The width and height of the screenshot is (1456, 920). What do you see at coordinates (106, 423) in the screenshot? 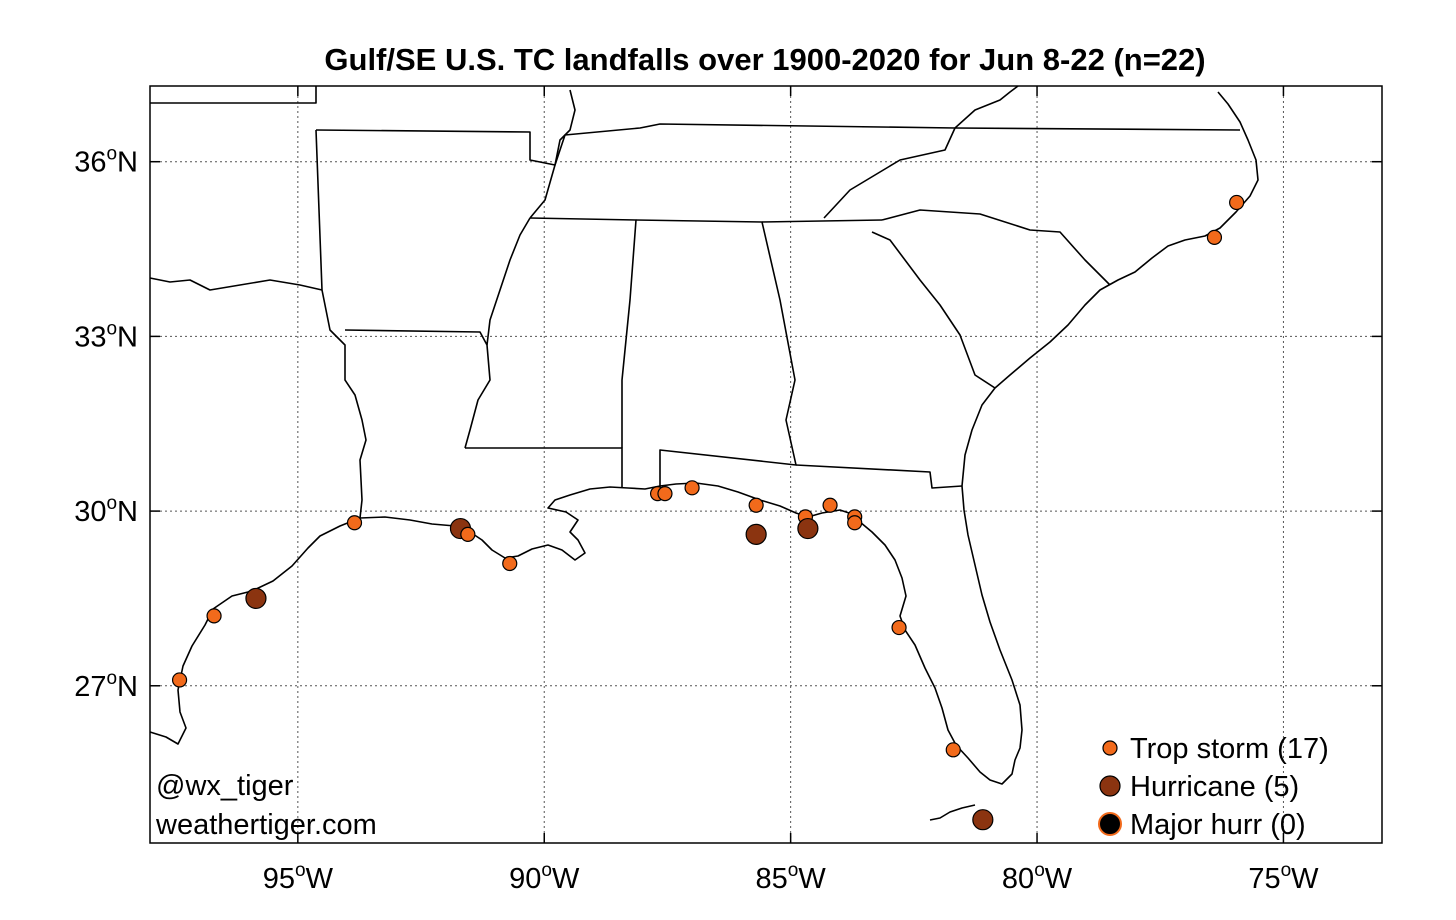
I see `latitude-tick-labels: 36oN 33oN 30oN 27oN` at bounding box center [106, 423].